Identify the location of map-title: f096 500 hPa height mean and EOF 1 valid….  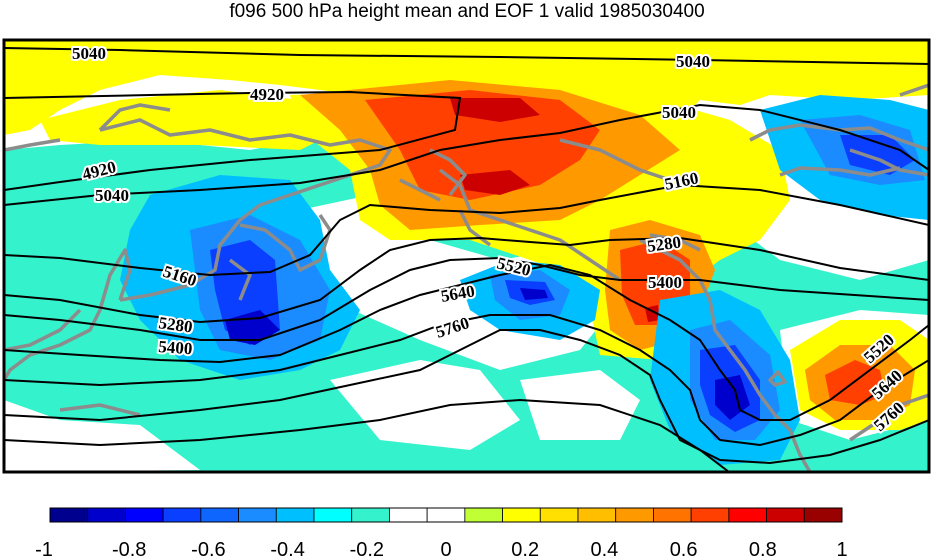
(467, 11).